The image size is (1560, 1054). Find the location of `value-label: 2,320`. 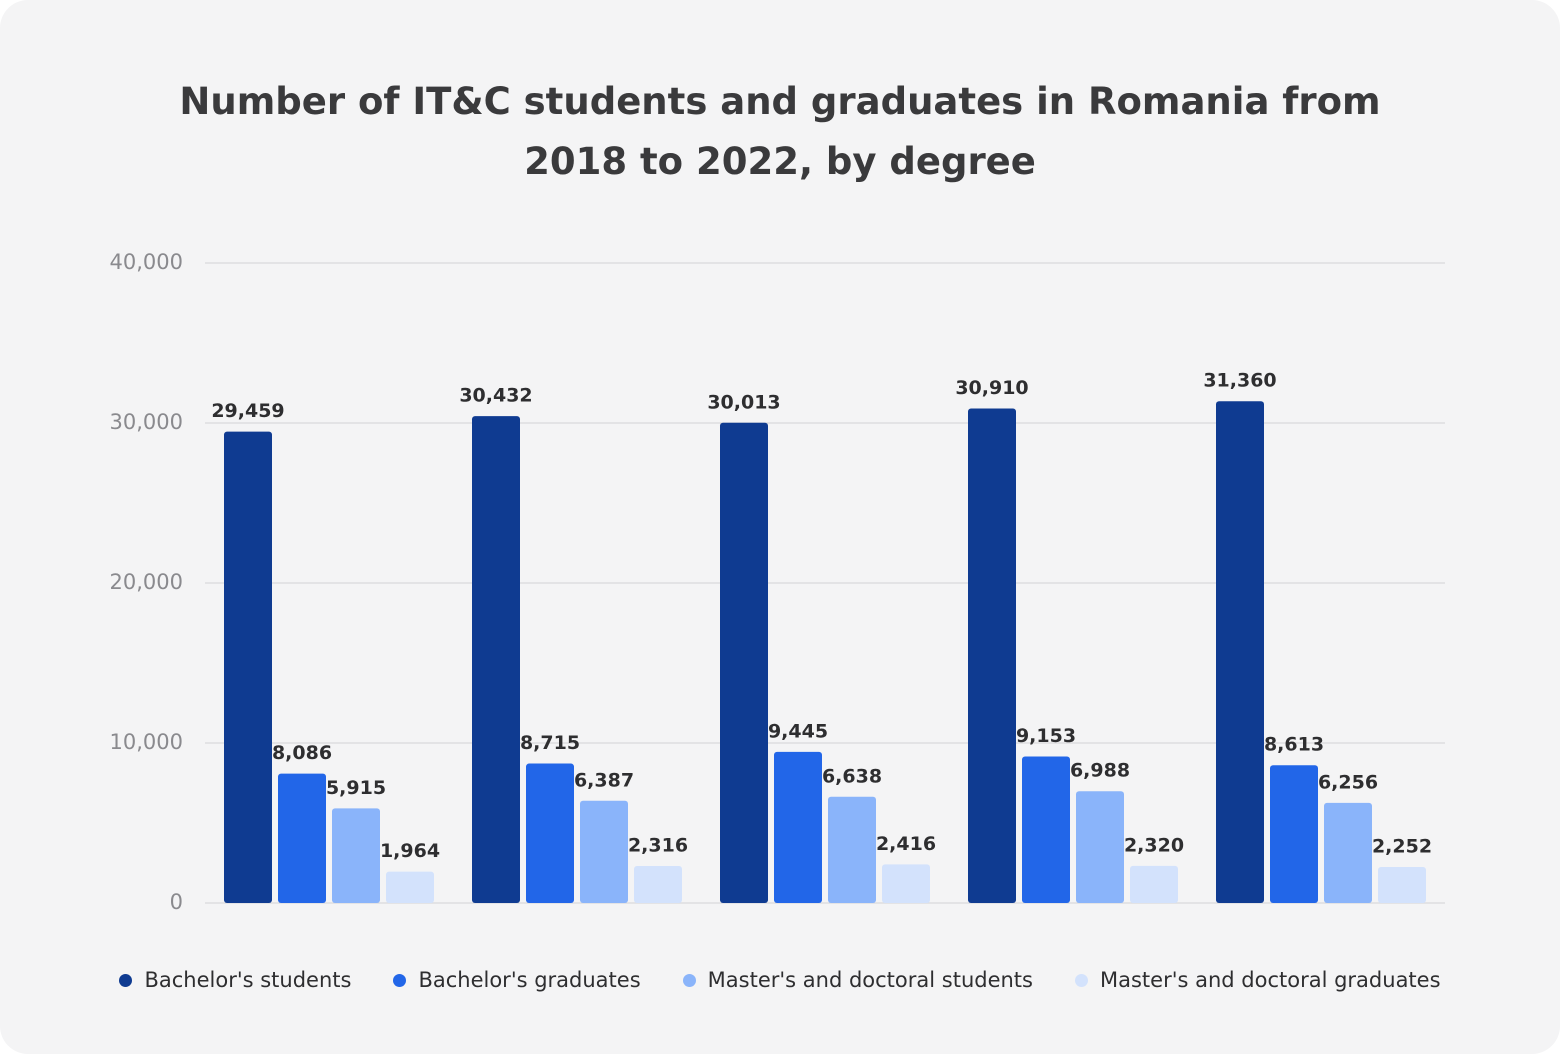

value-label: 2,320 is located at coordinates (1154, 845).